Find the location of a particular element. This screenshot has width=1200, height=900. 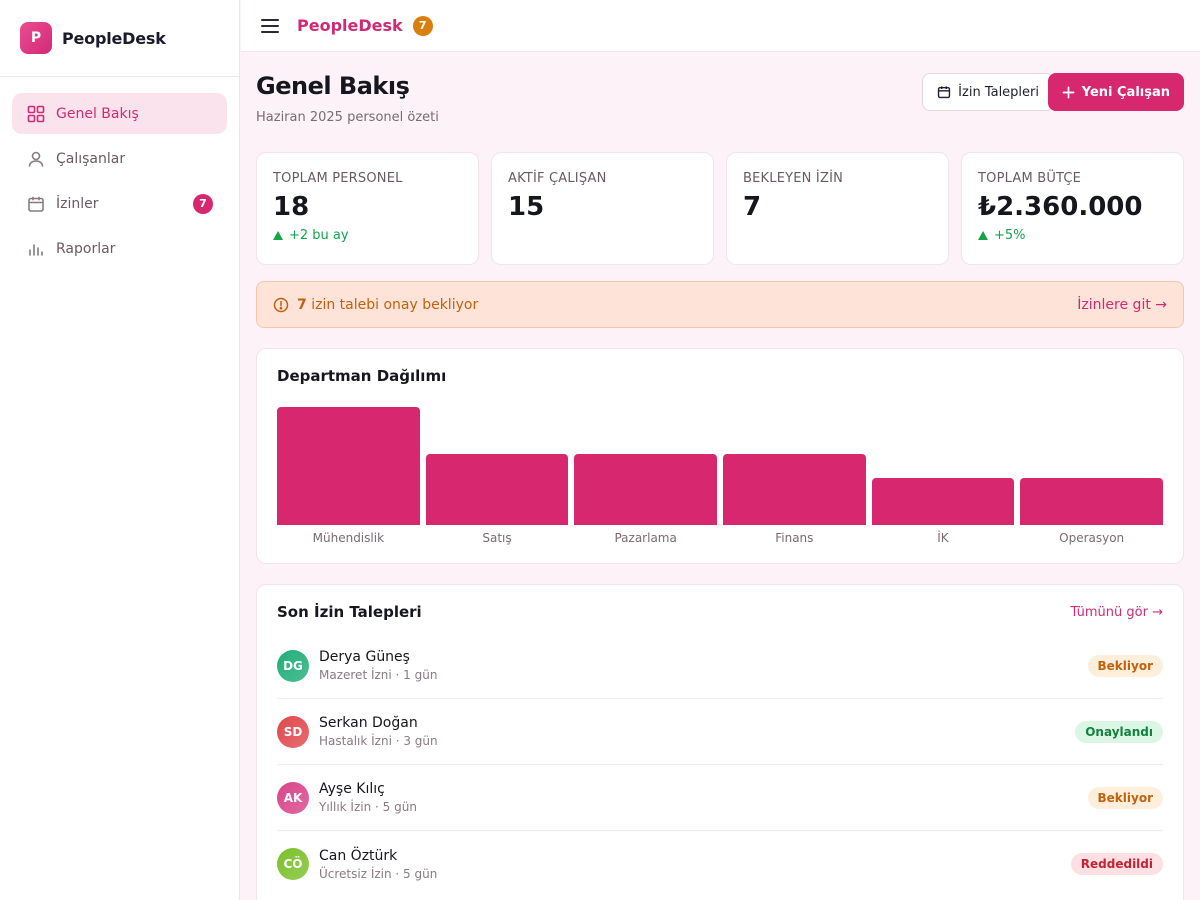

leave-requests-button-label: İzin Talepleri is located at coordinates (998, 92).